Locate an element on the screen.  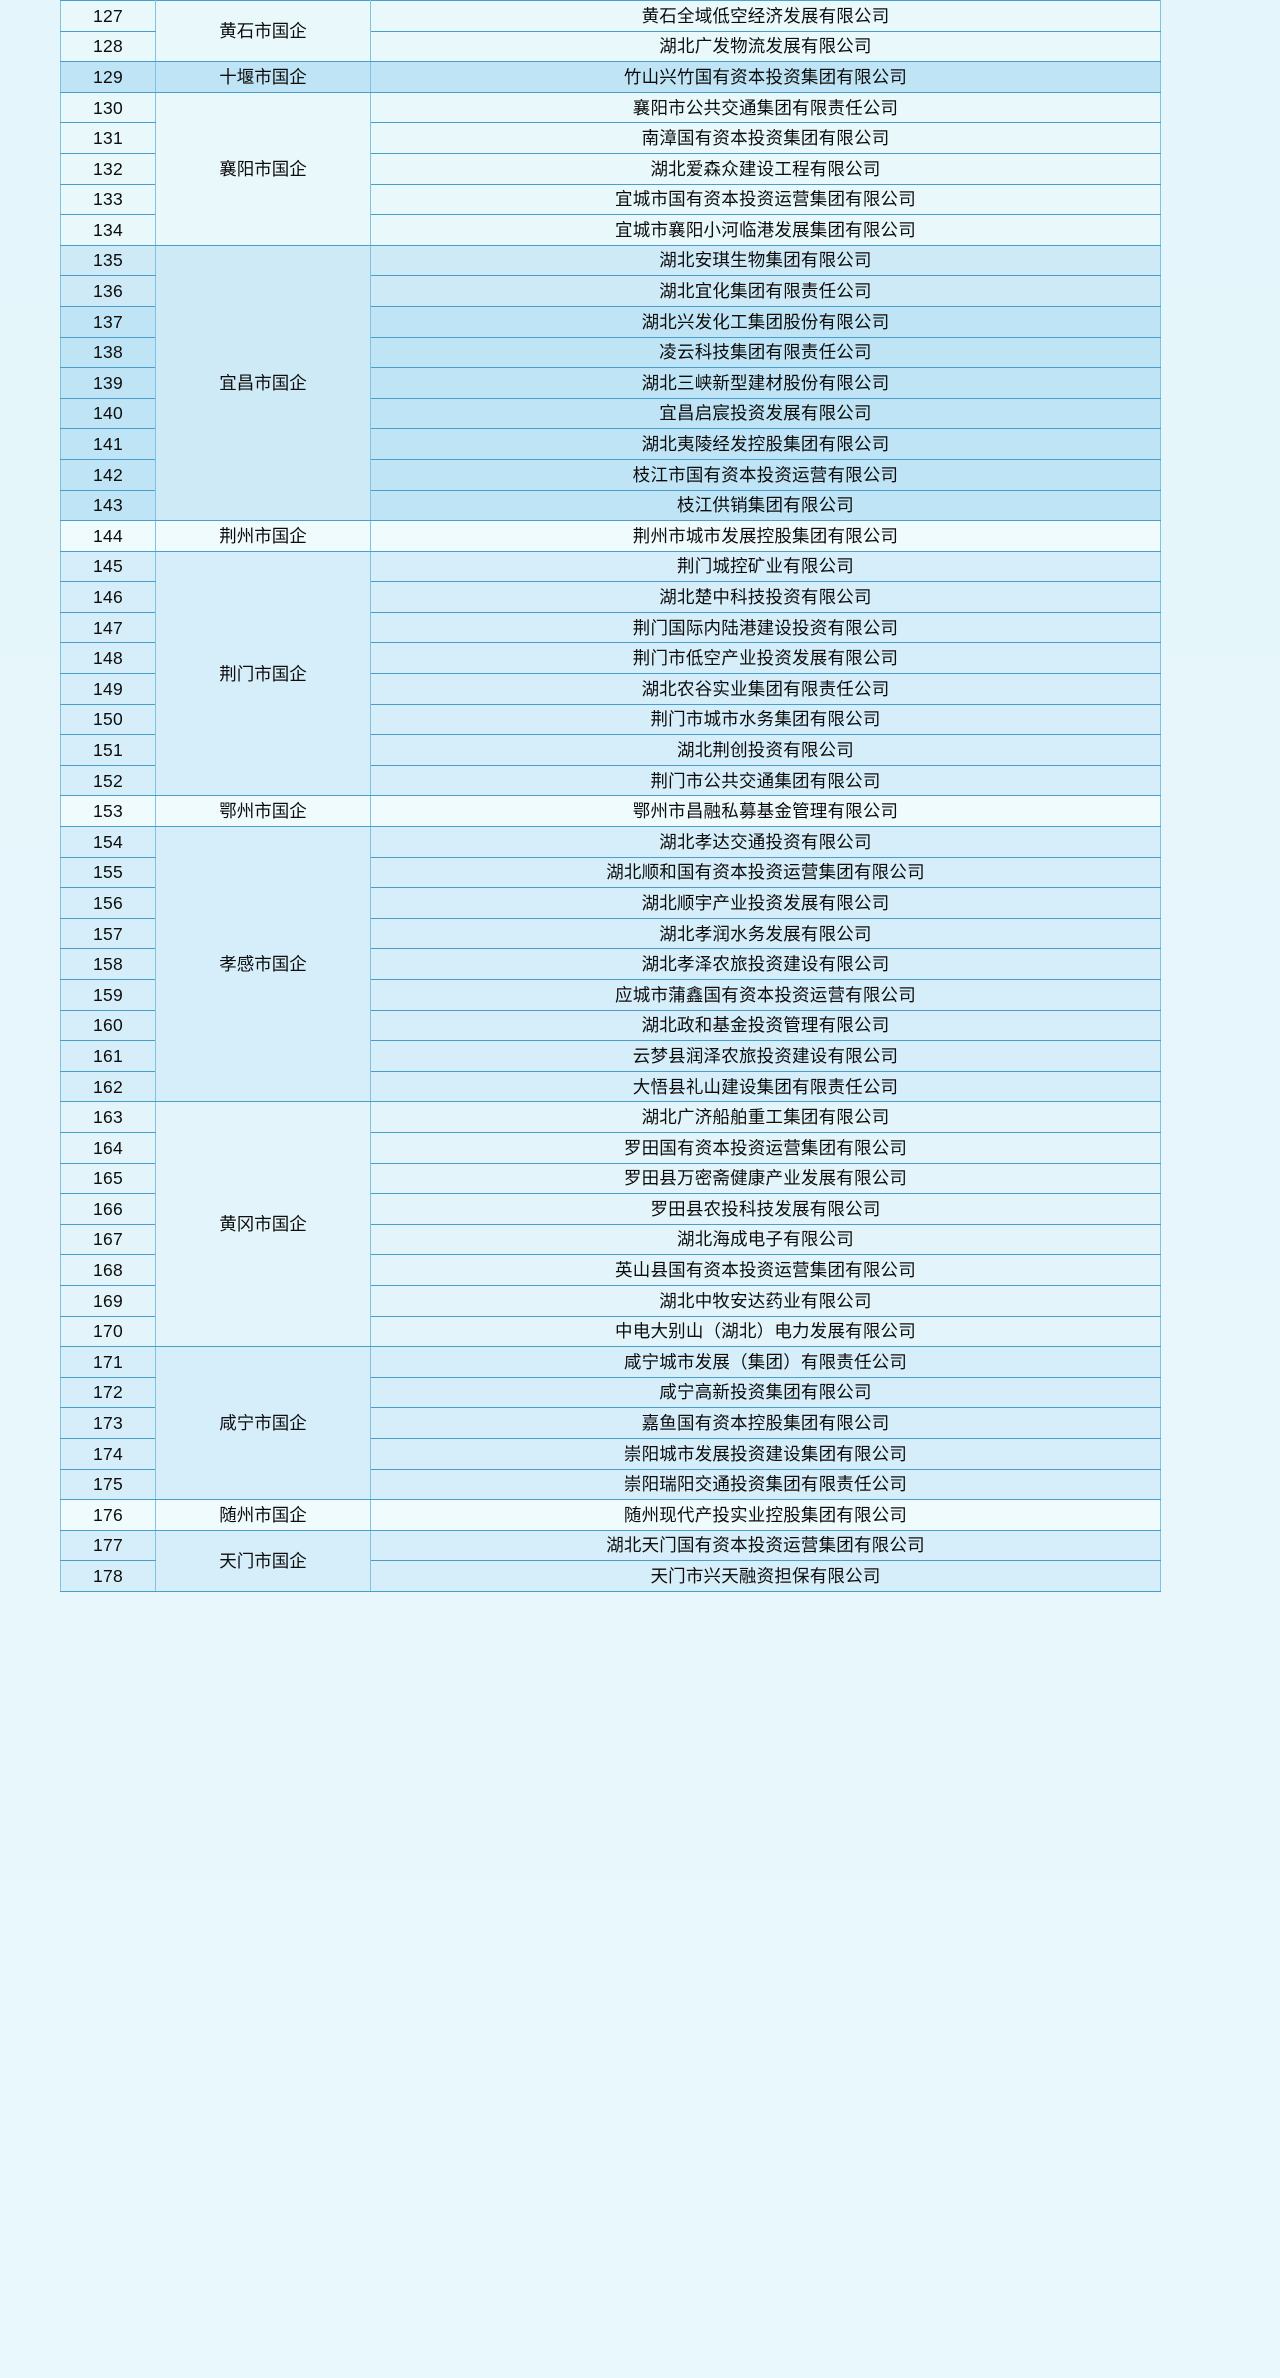
table-row: 157 湖北孝润水务发展有限公司 is located at coordinates (610, 933).